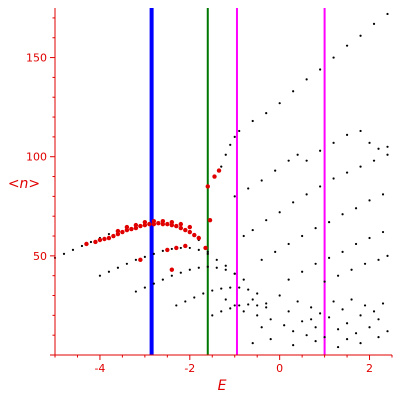 Image resolution: width=400 pixels, height=400 pixels. What do you see at coordinates (36, 58) in the screenshot?
I see `y-tick-label: 150` at bounding box center [36, 58].